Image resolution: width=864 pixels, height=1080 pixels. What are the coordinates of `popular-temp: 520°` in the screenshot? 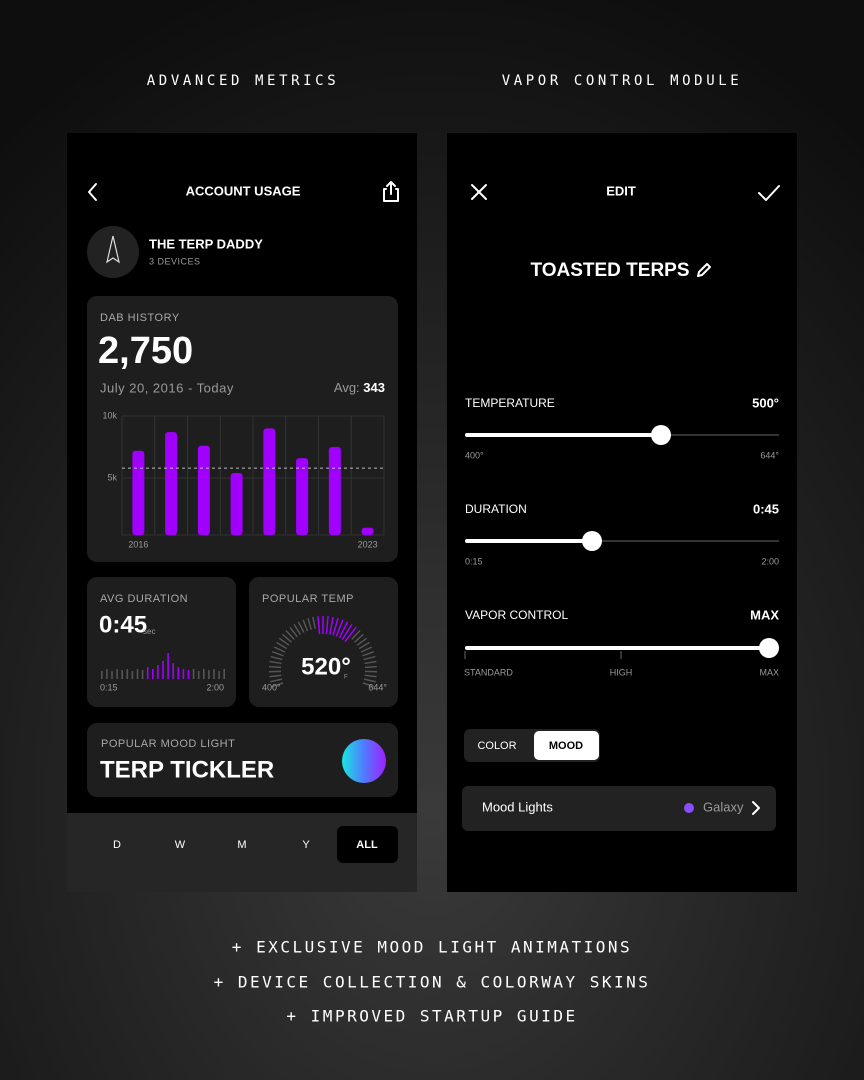 It's located at (326, 666).